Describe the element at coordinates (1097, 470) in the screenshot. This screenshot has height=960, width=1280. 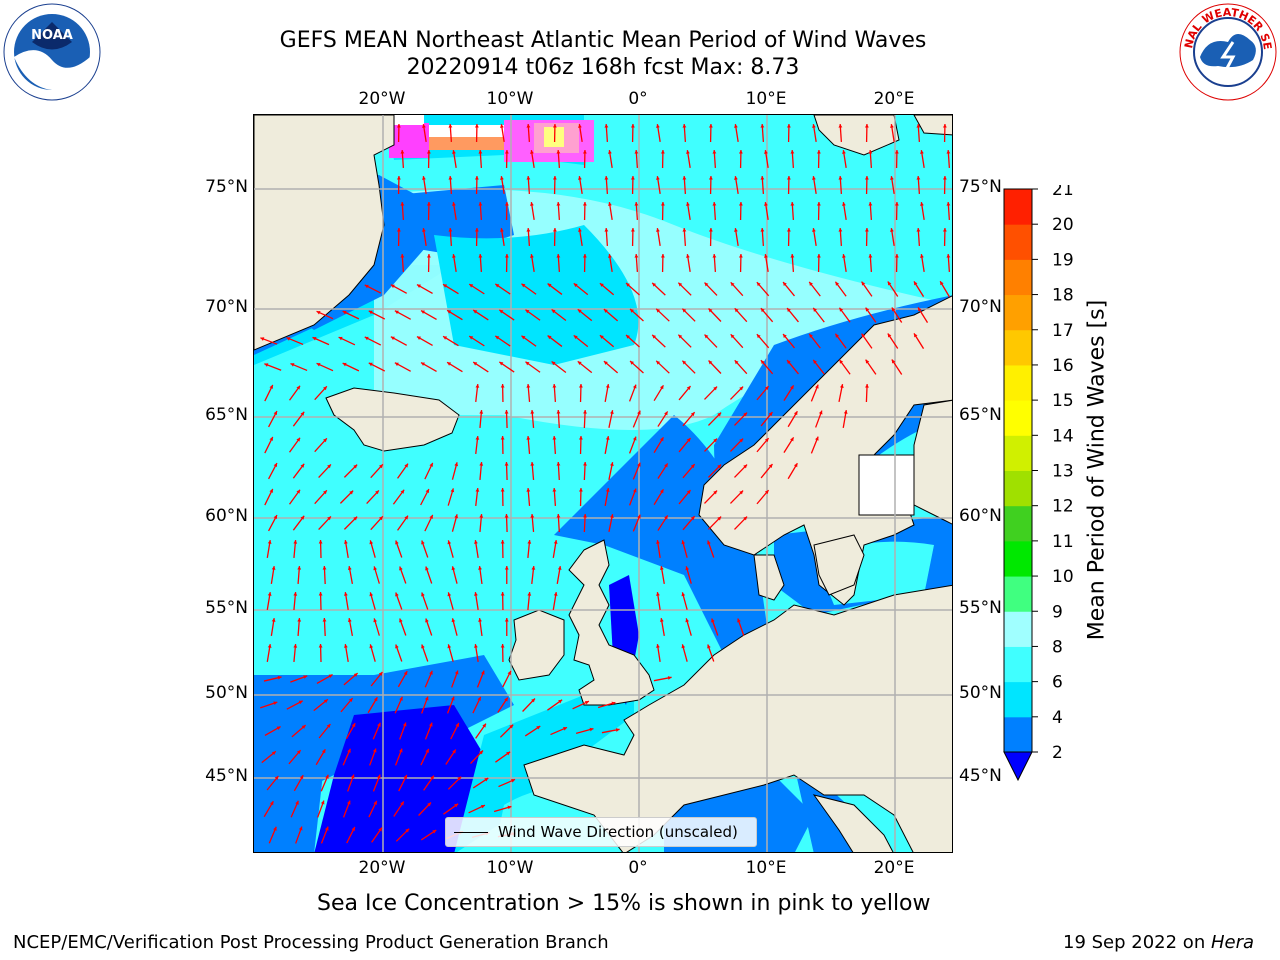
I see `colorbar-label: Mean Period of Wind Waves [s]` at that location.